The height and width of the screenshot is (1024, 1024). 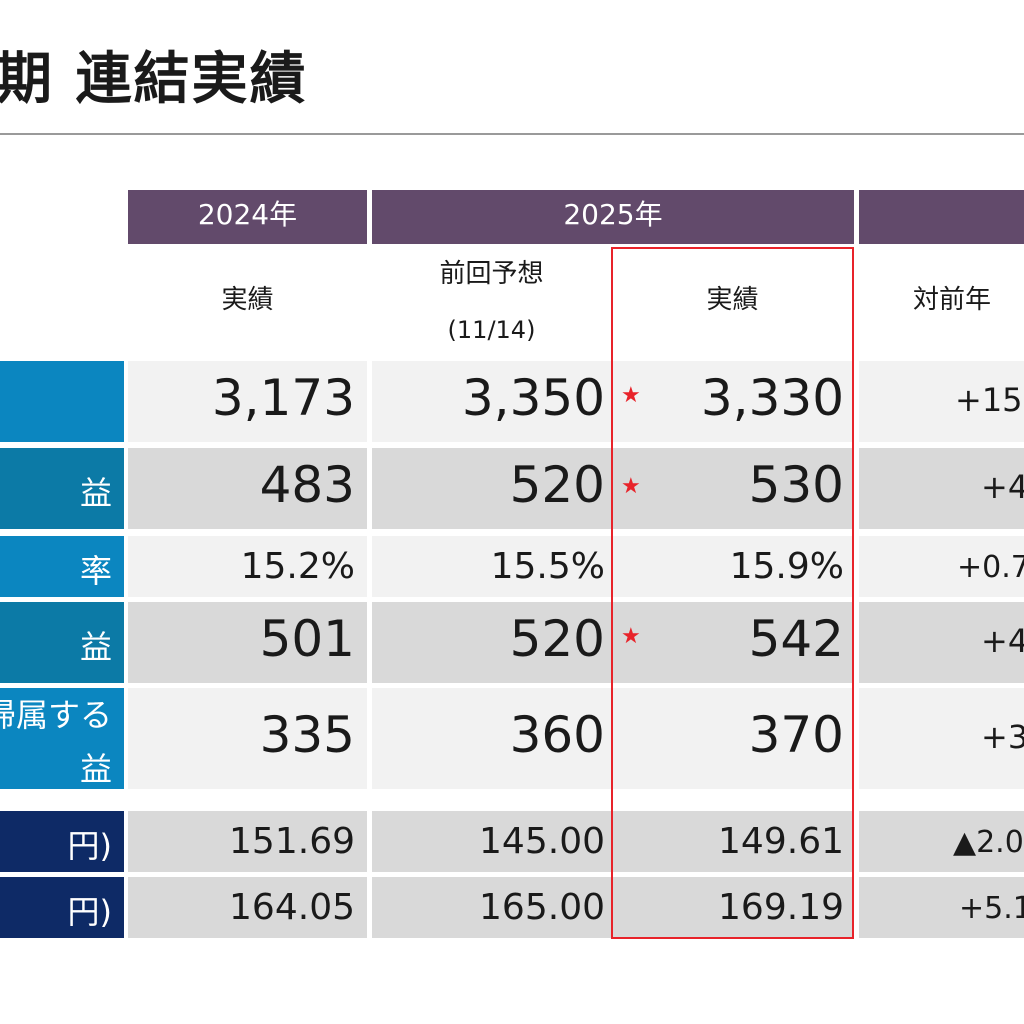 What do you see at coordinates (62, 566) in the screenshot?
I see `row-label-cell: 率` at bounding box center [62, 566].